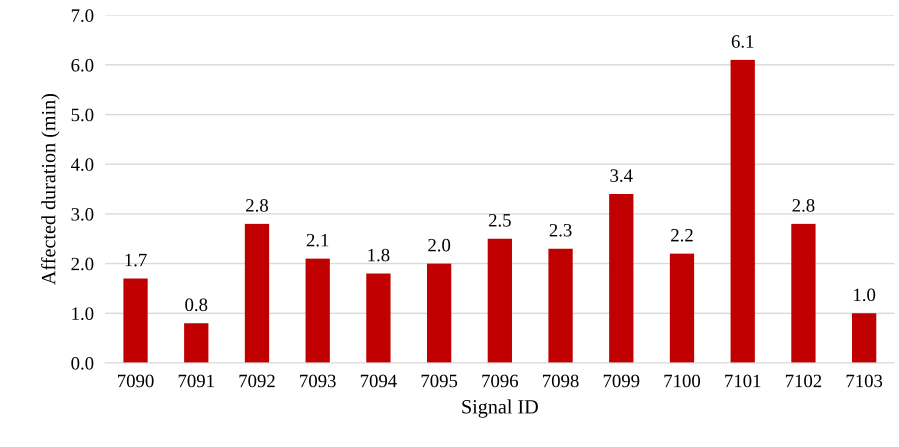 The height and width of the screenshot is (447, 899). I want to click on data-label: 1.7, so click(136, 260).